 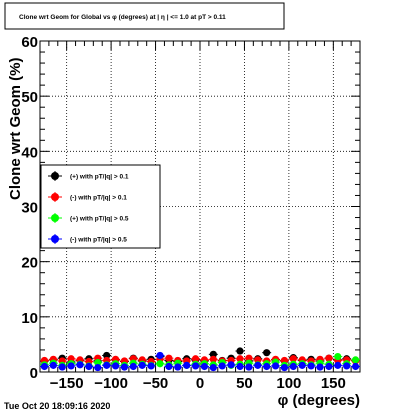 I want to click on x-tick-label: −100, so click(x=111, y=383).